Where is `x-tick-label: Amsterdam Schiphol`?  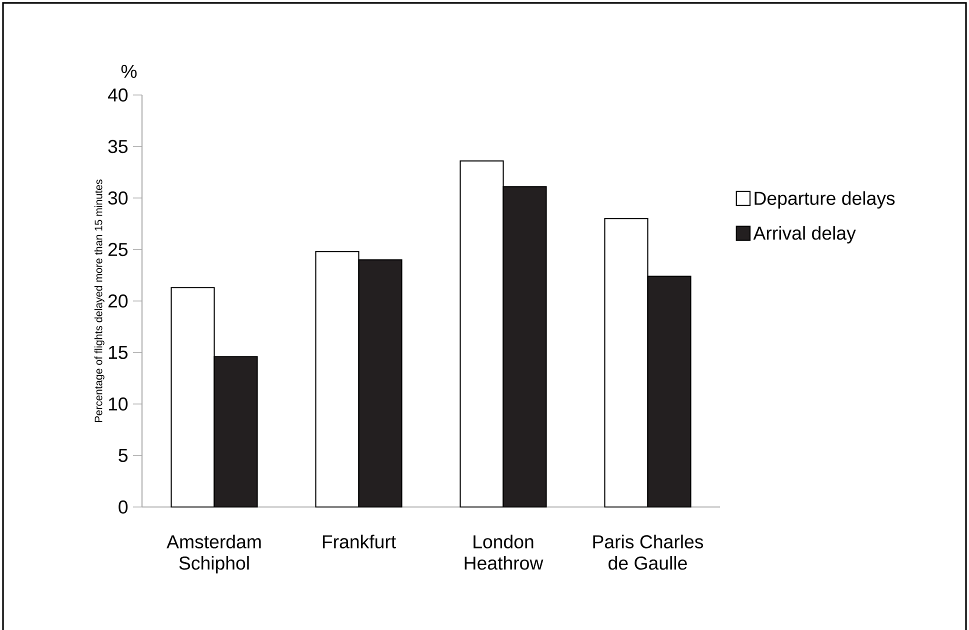 x-tick-label: Amsterdam Schiphol is located at coordinates (213, 554).